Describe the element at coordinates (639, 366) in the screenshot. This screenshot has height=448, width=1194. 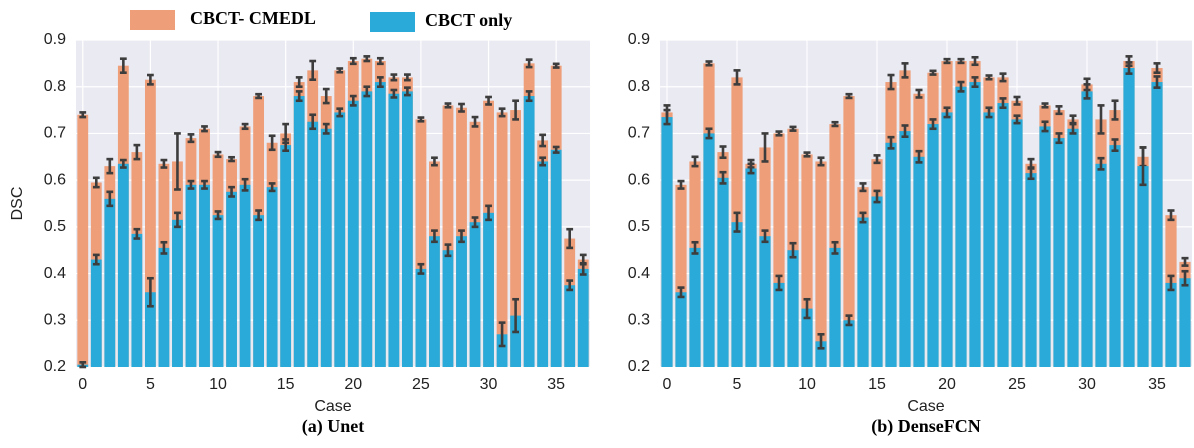
I see `y-tick-label: 0.2` at that location.